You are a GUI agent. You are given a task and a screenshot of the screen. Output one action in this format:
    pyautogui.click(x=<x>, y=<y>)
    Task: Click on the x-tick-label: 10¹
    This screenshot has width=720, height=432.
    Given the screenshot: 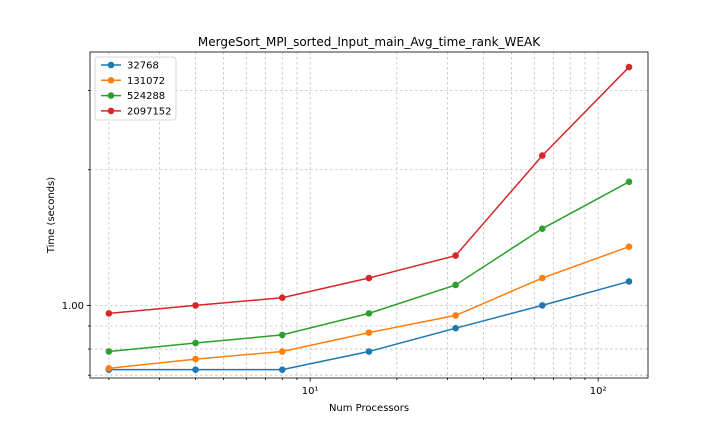 What is the action you would take?
    pyautogui.click(x=310, y=391)
    